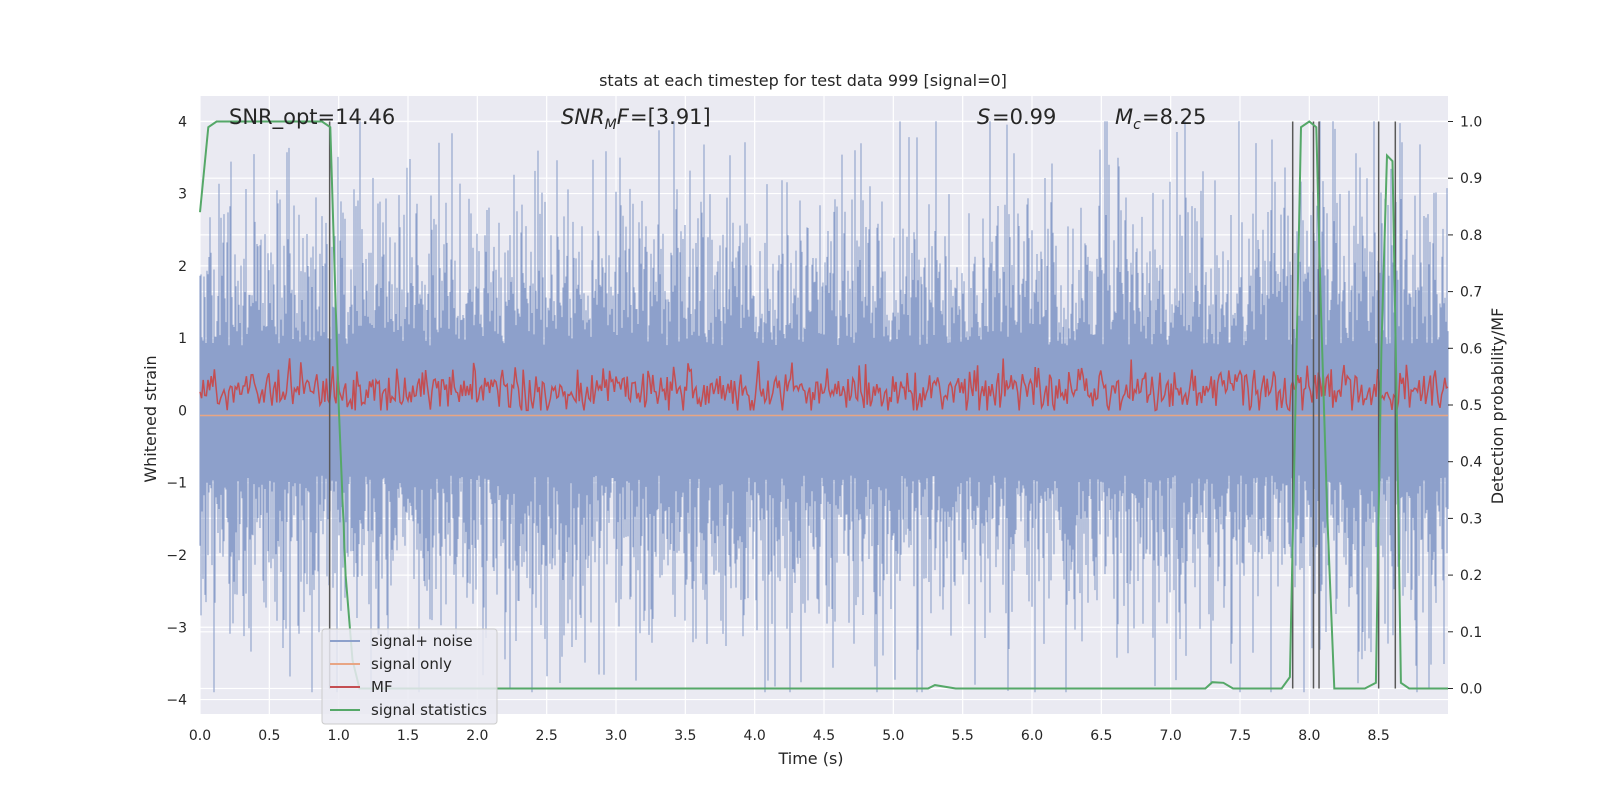 The image size is (1600, 800). Describe the element at coordinates (755, 736) in the screenshot. I see `x-tick-label: 4.0` at that location.